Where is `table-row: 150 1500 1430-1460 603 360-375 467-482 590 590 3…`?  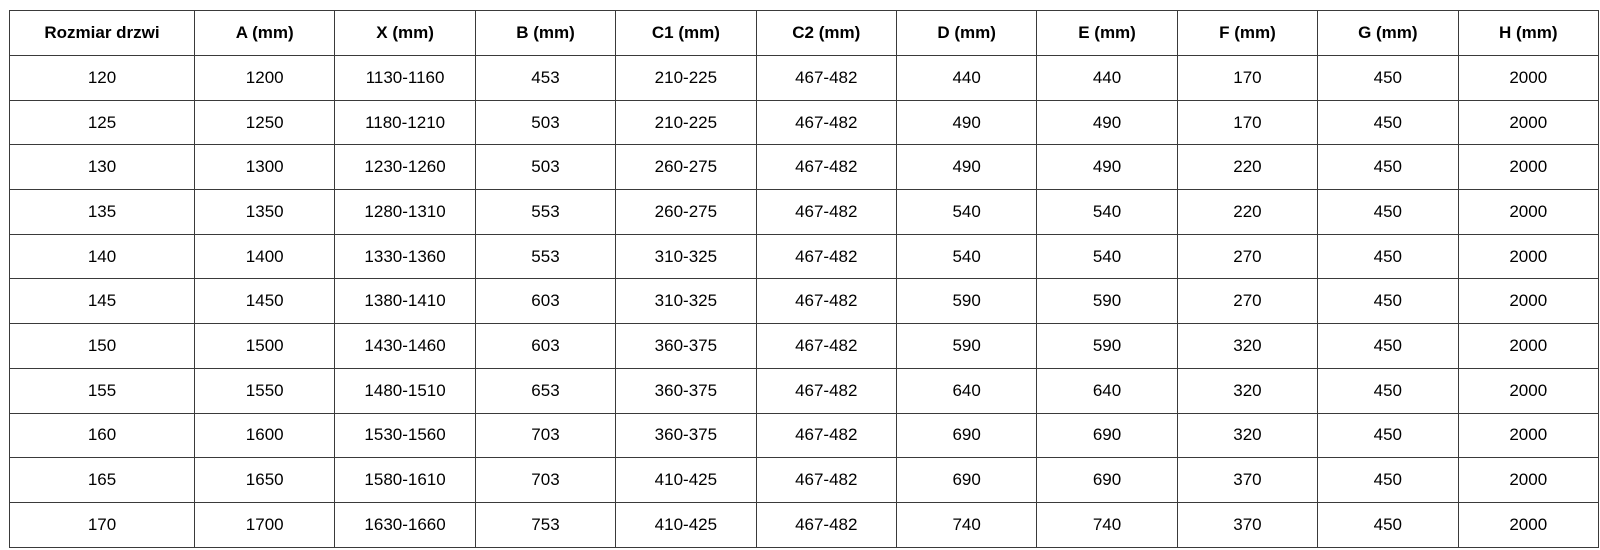 table-row: 150 1500 1430-1460 603 360-375 467-482 590 590 3… is located at coordinates (804, 346).